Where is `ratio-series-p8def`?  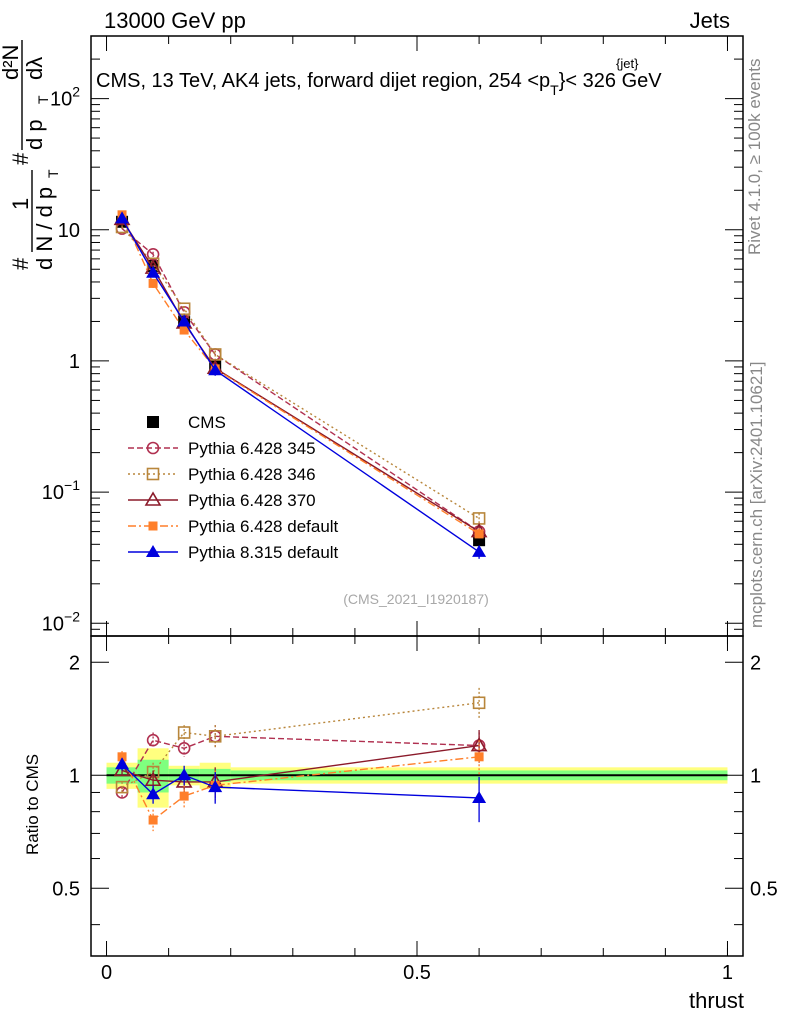
ratio-series-p8def is located at coordinates (301, 790).